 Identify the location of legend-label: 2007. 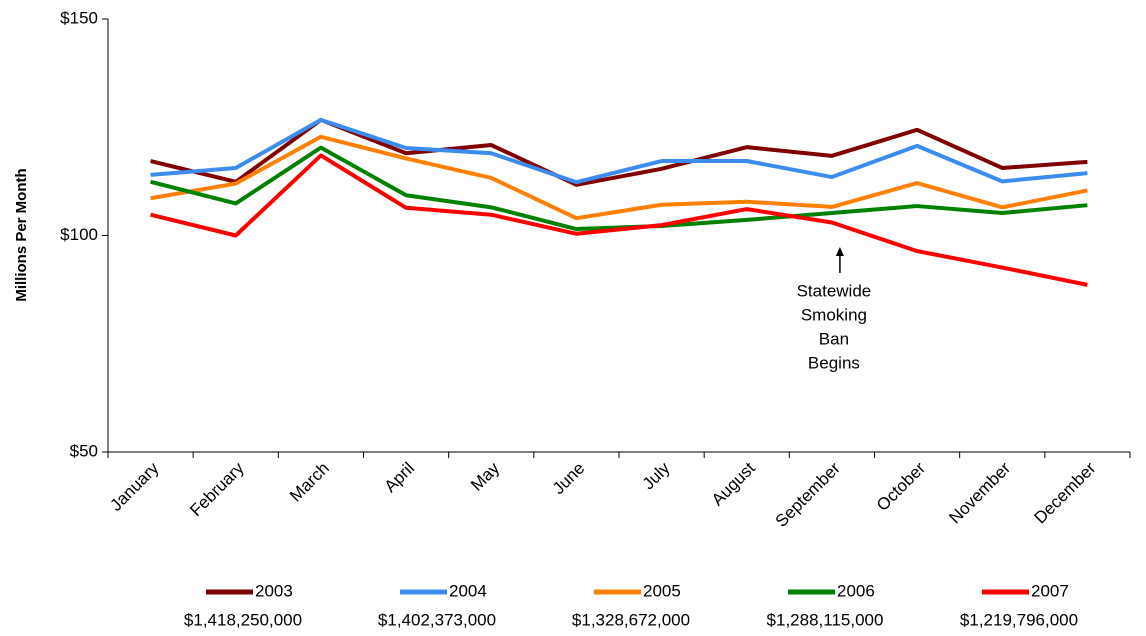
(1050, 590).